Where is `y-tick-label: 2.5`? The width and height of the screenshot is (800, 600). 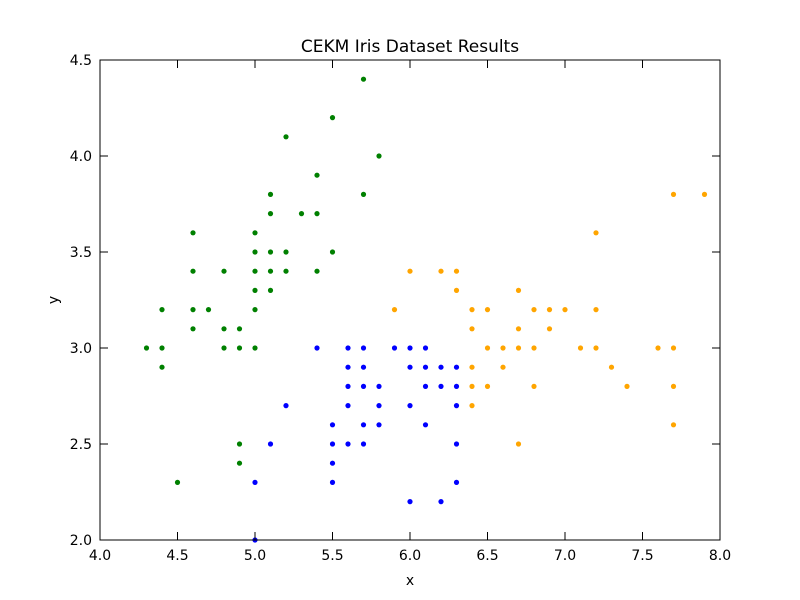 y-tick-label: 2.5 is located at coordinates (81, 445).